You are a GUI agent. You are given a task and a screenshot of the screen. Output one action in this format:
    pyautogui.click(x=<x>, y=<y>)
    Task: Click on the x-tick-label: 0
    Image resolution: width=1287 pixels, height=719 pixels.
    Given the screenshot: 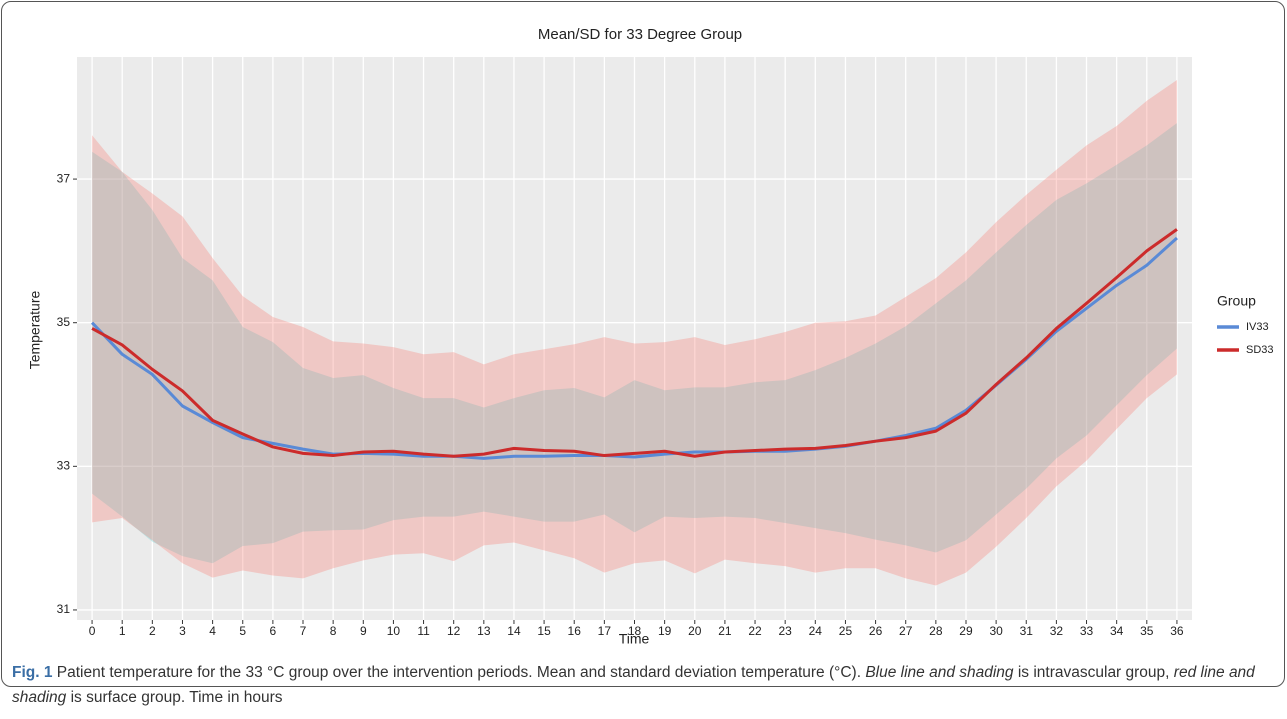 What is the action you would take?
    pyautogui.click(x=92, y=631)
    